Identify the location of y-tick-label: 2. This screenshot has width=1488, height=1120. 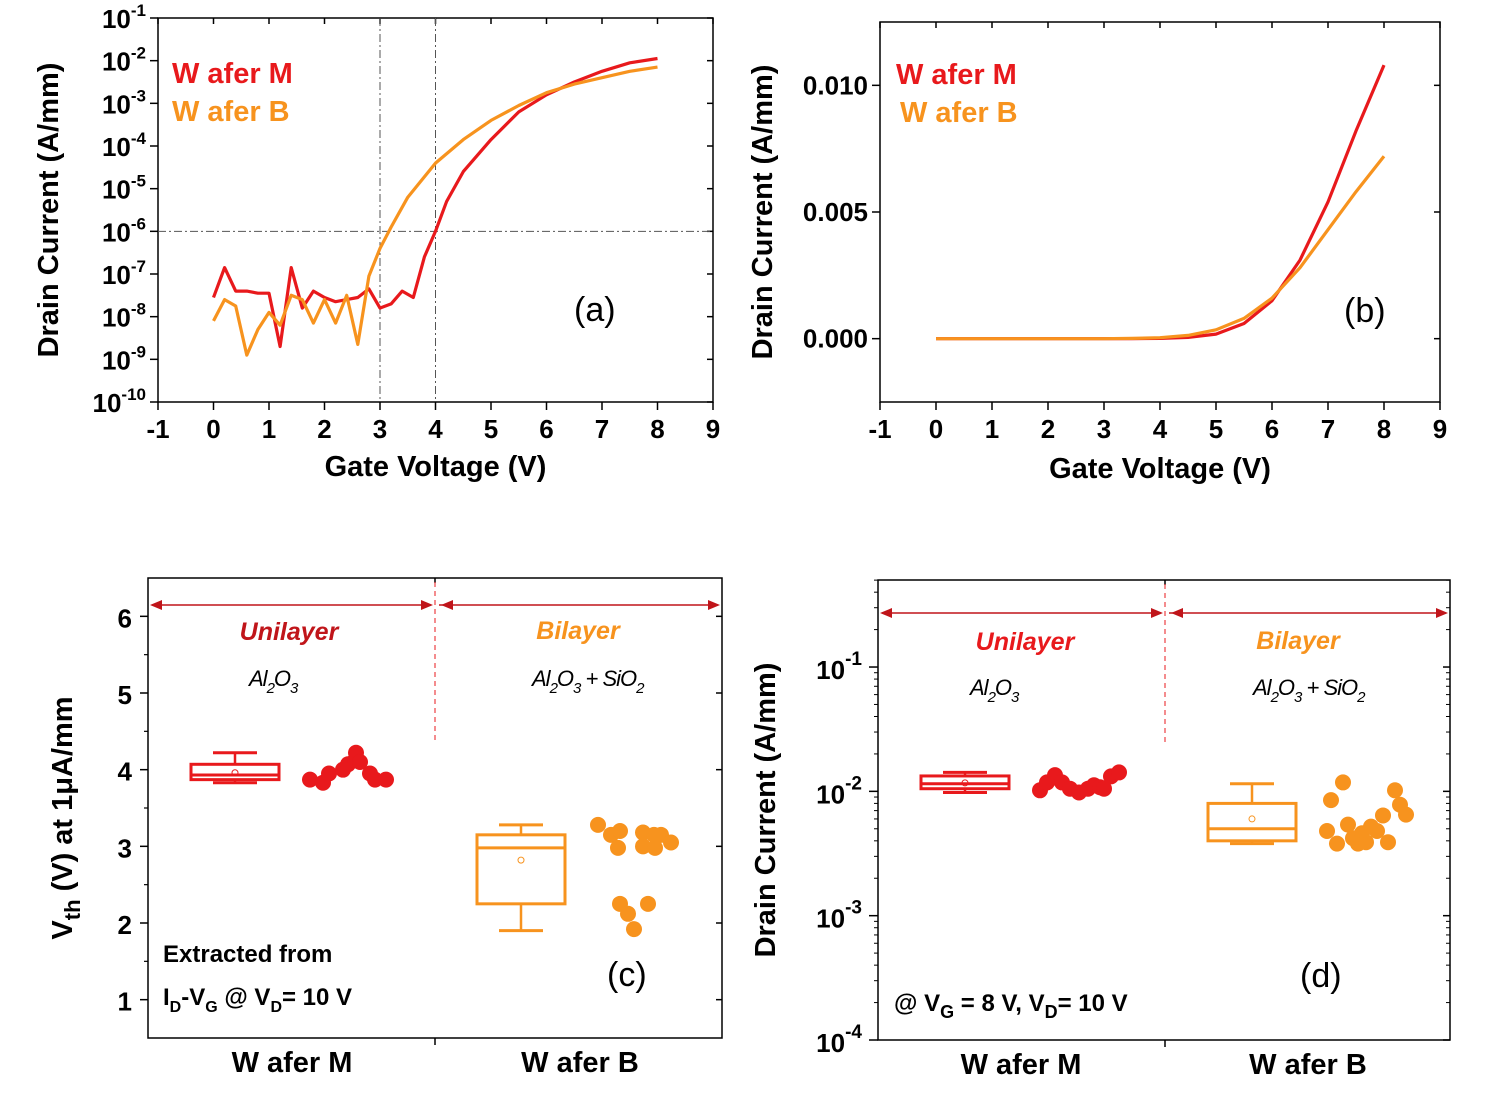
(125, 925).